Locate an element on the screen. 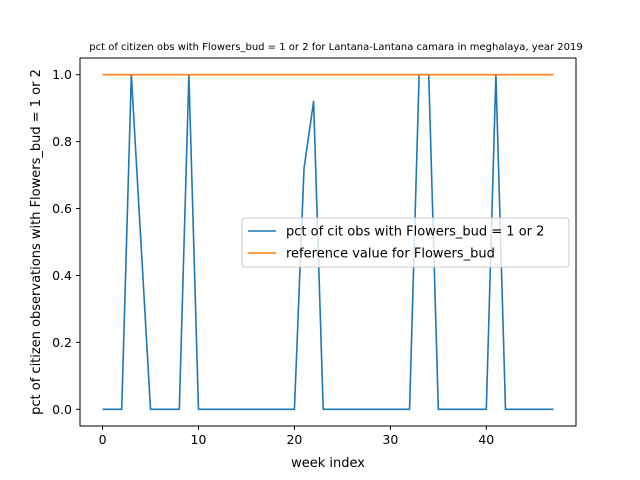 The width and height of the screenshot is (640, 480). y-tick-label: 0.2 is located at coordinates (62, 342).